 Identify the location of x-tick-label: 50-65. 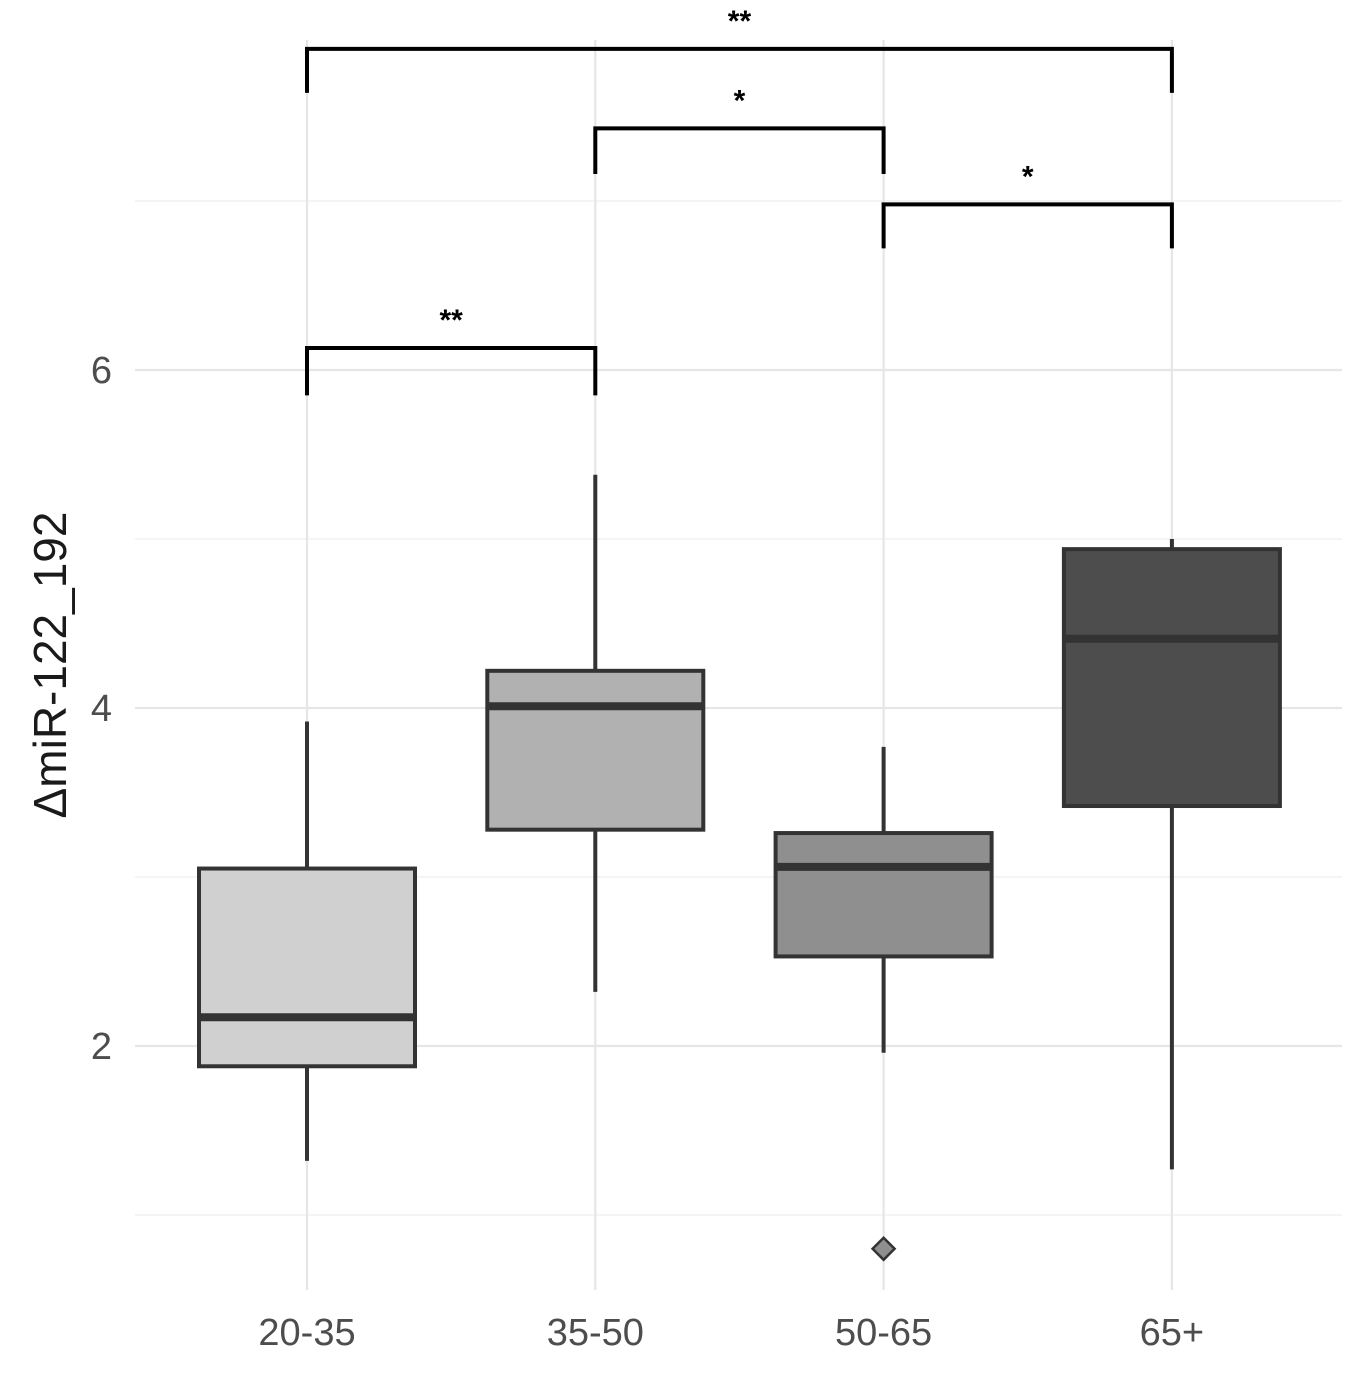
(883, 1333).